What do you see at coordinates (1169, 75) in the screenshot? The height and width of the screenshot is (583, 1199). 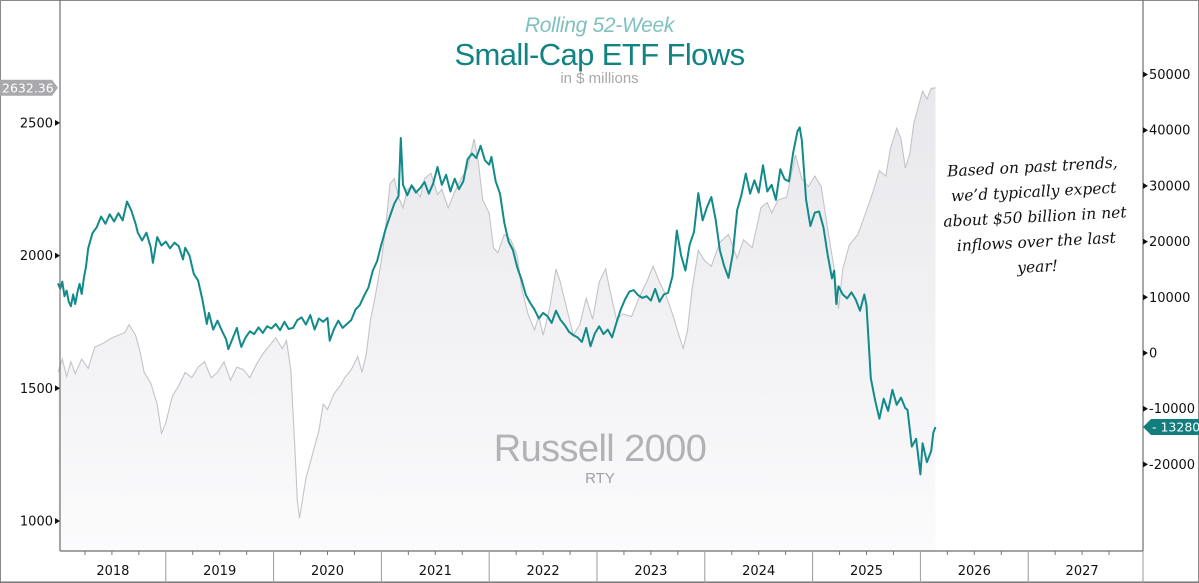 I see `right-tick-label: 50000` at bounding box center [1169, 75].